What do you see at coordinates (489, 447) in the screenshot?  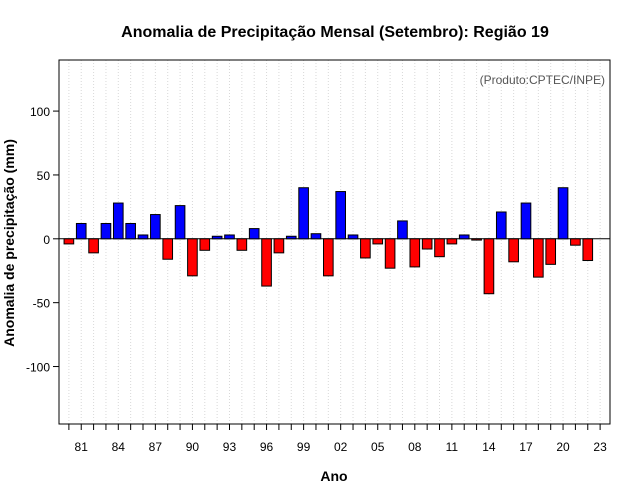 I see `x-tick-label: 14` at bounding box center [489, 447].